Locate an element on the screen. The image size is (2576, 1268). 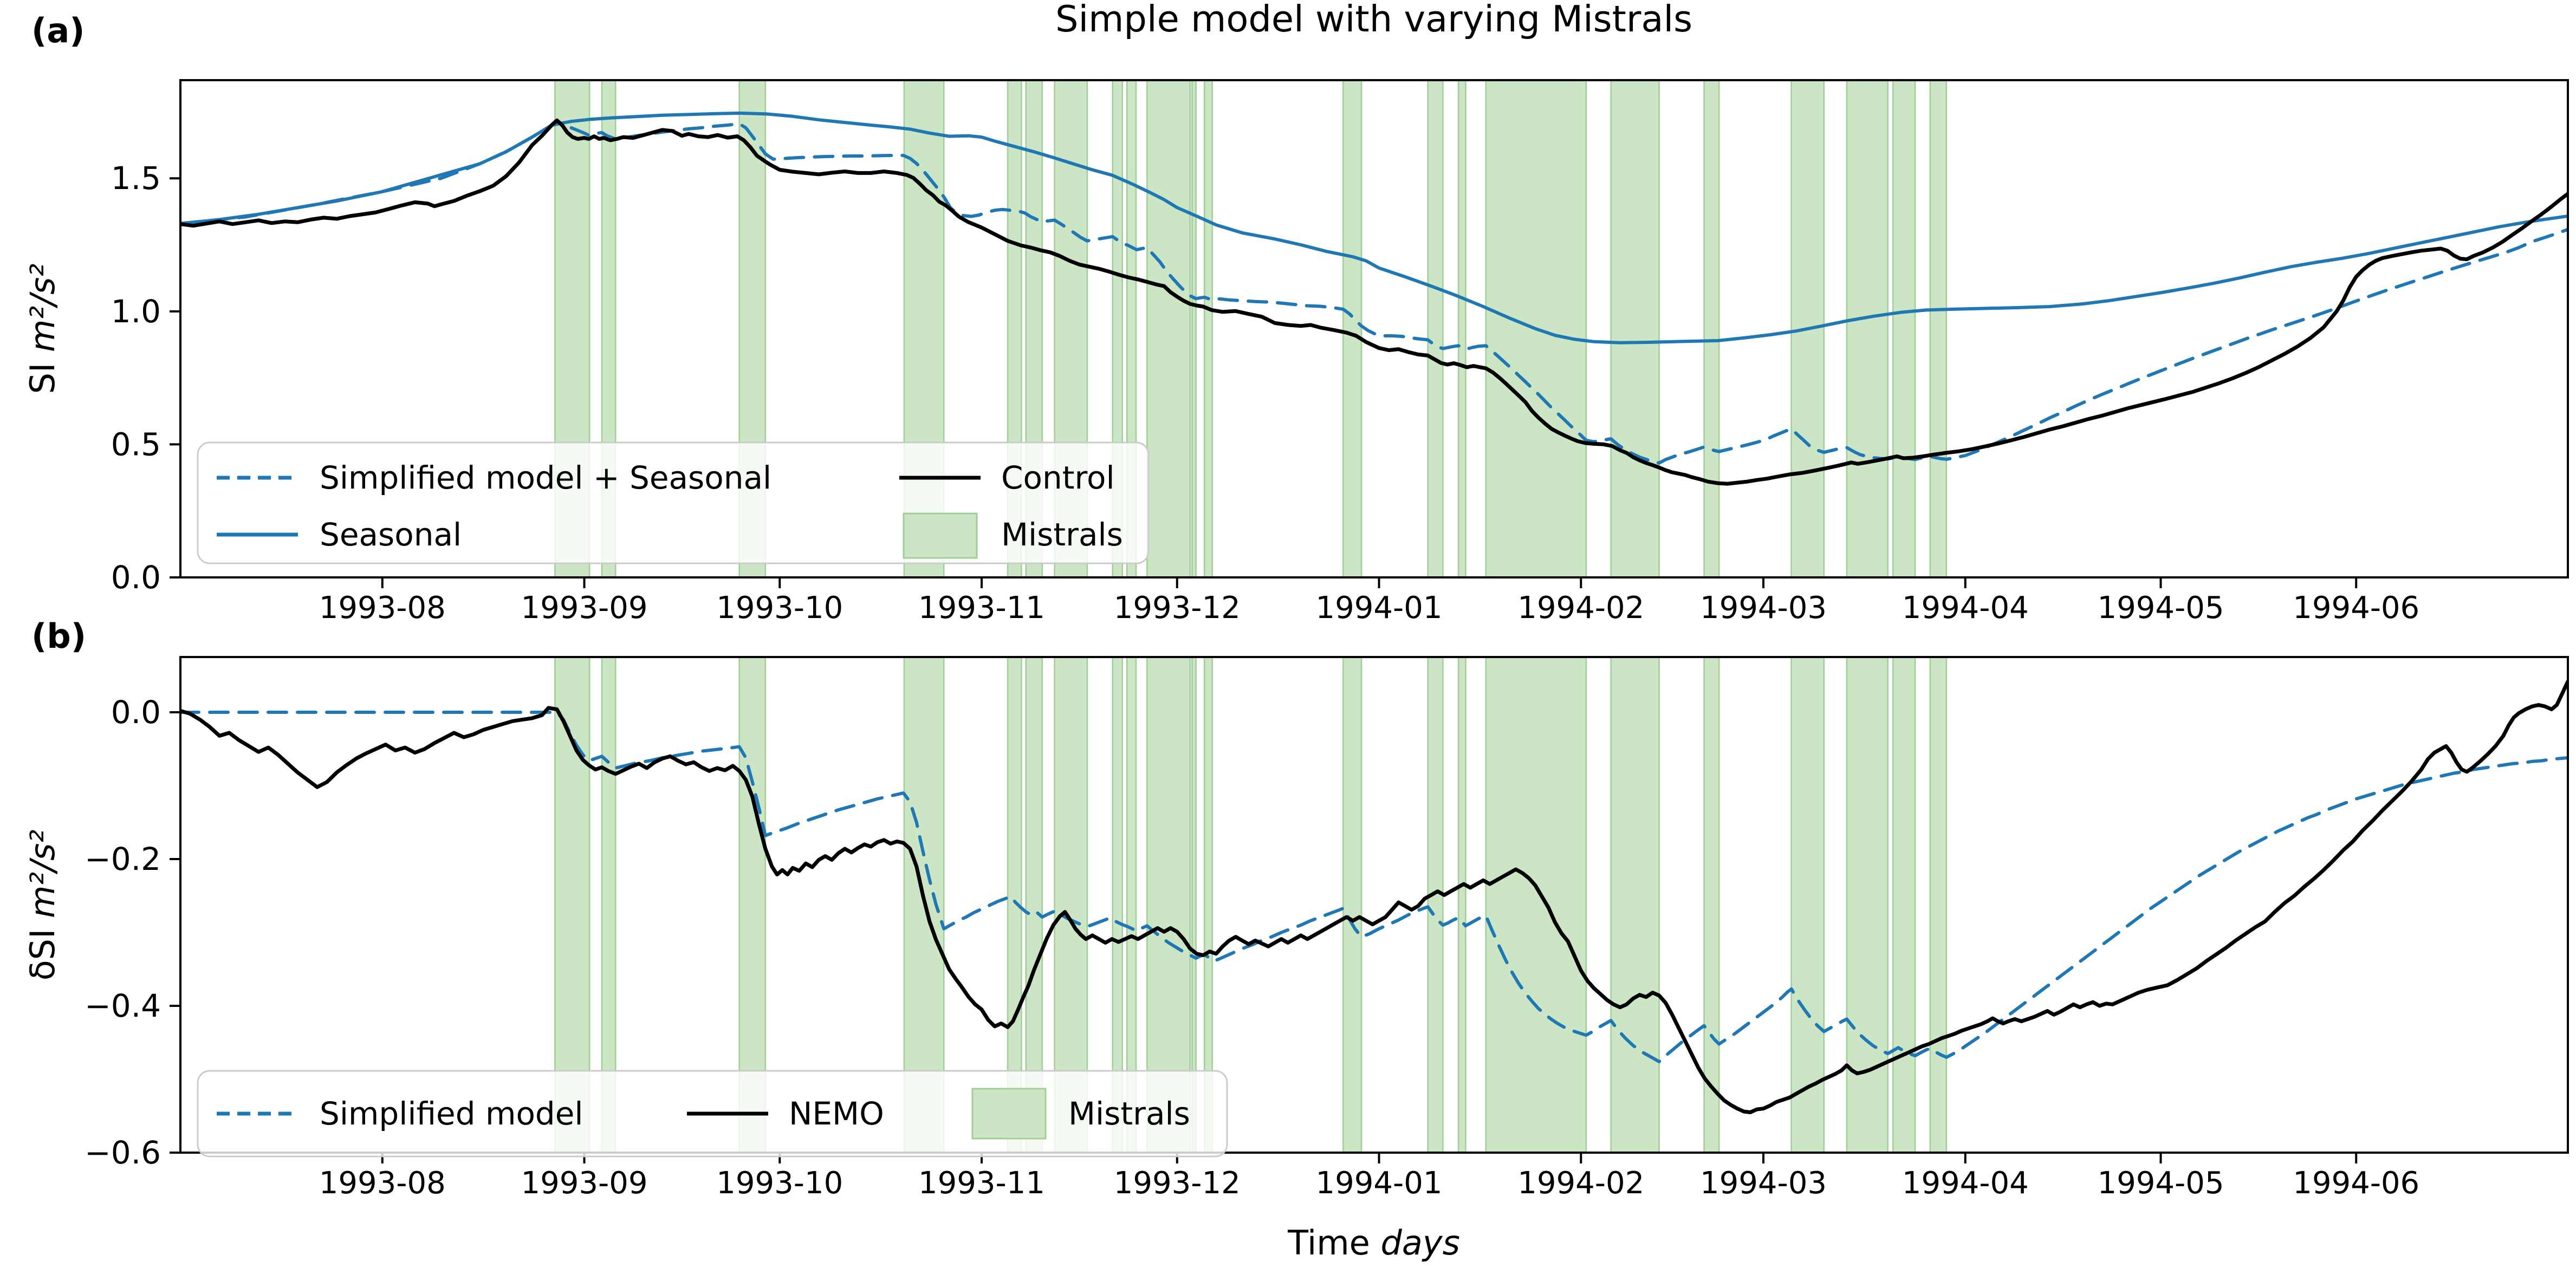
legend-sample-mistral-patch is located at coordinates (941, 535).